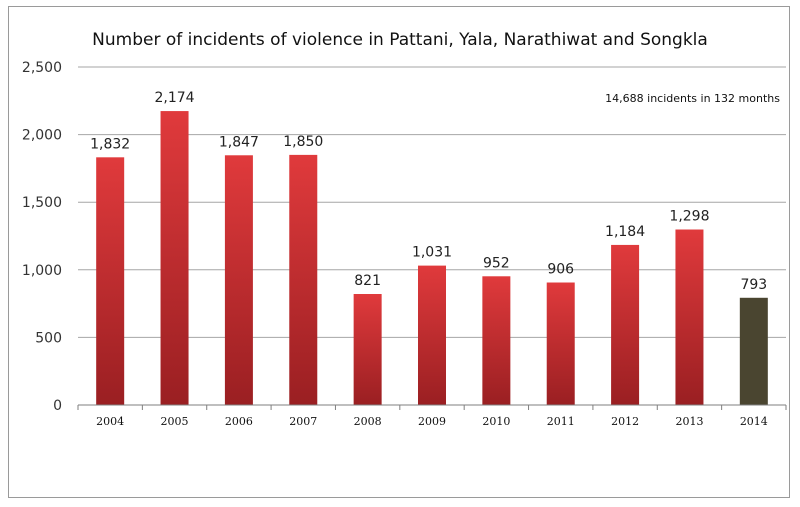 The height and width of the screenshot is (507, 800). I want to click on x-tick-label: 2005, so click(175, 421).